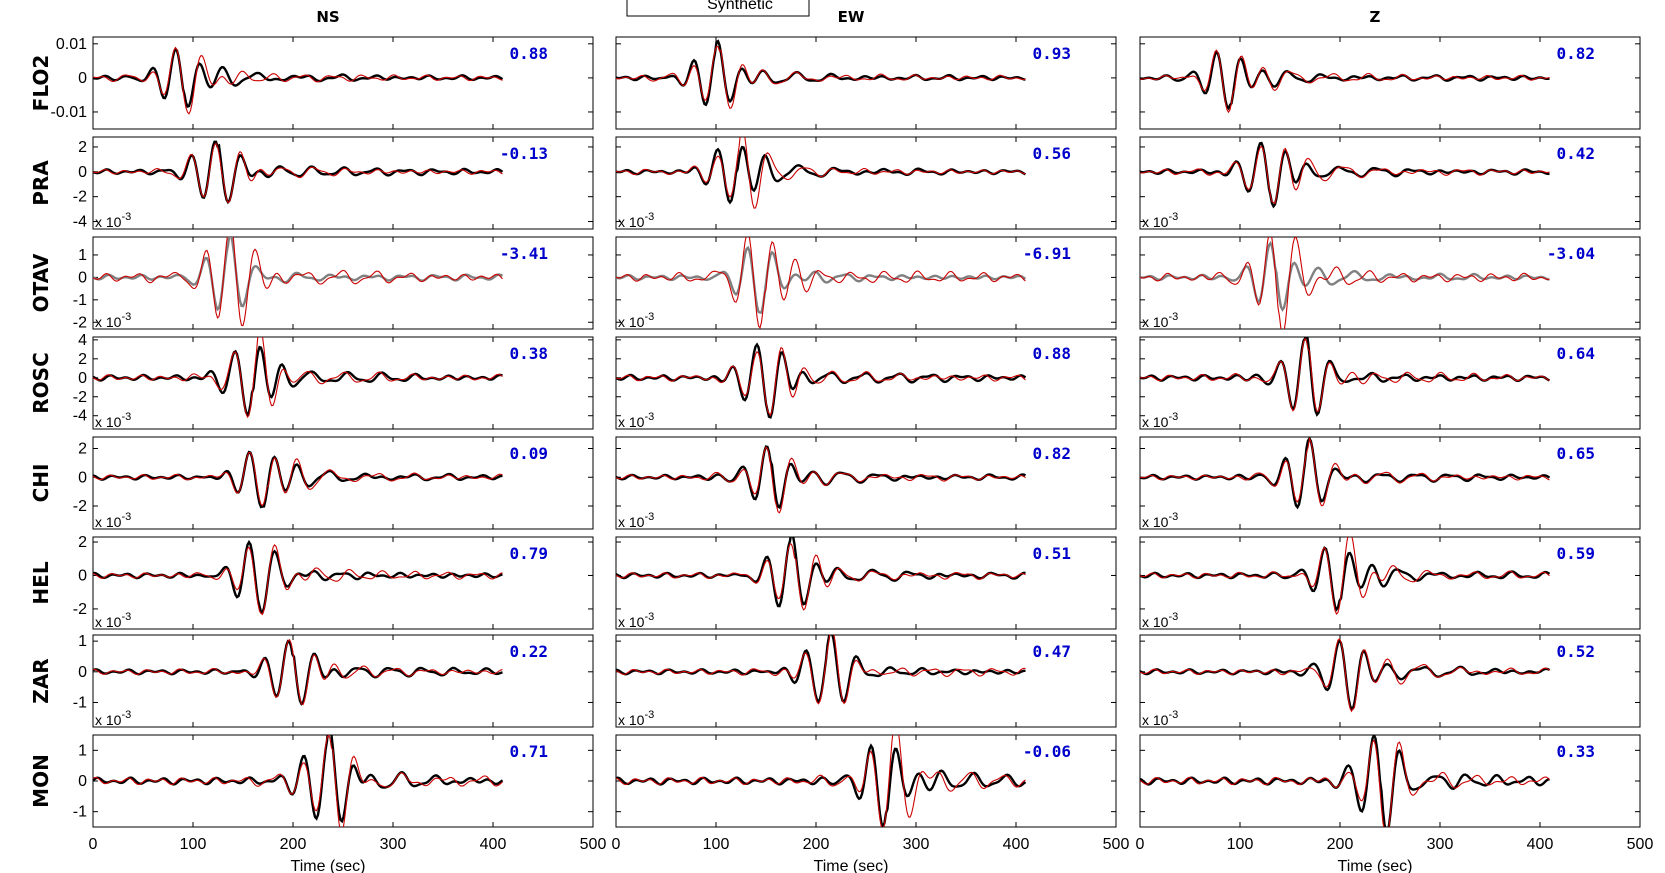 This screenshot has width=1665, height=873. I want to click on legend: Synthetic, so click(718, 8).